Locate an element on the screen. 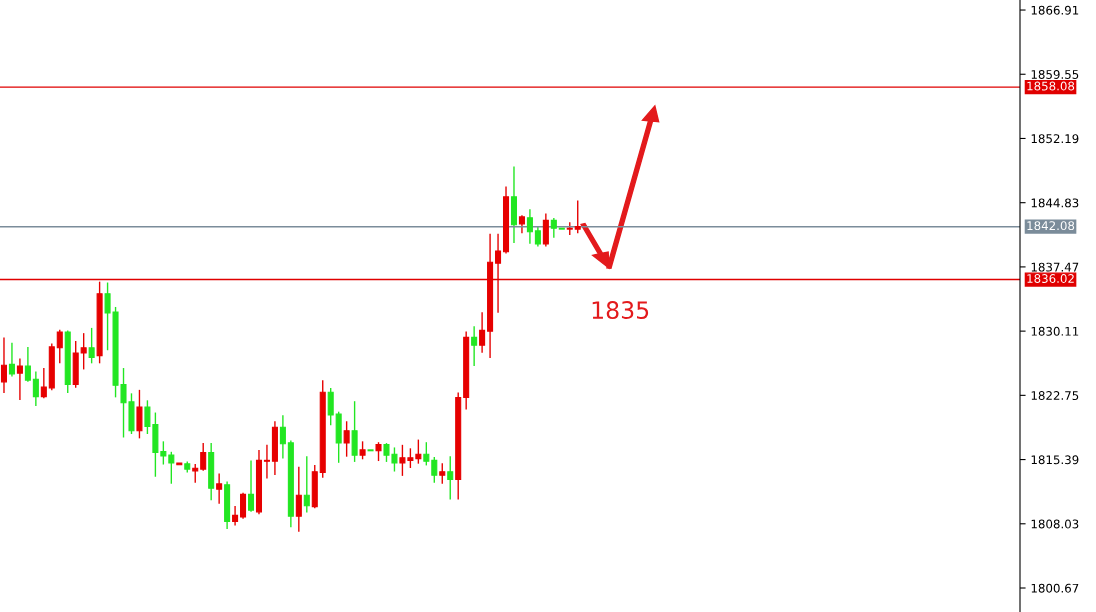 Image resolution: width=1096 pixels, height=612 pixels. ref-line-label: 1836.02 is located at coordinates (1050, 278).